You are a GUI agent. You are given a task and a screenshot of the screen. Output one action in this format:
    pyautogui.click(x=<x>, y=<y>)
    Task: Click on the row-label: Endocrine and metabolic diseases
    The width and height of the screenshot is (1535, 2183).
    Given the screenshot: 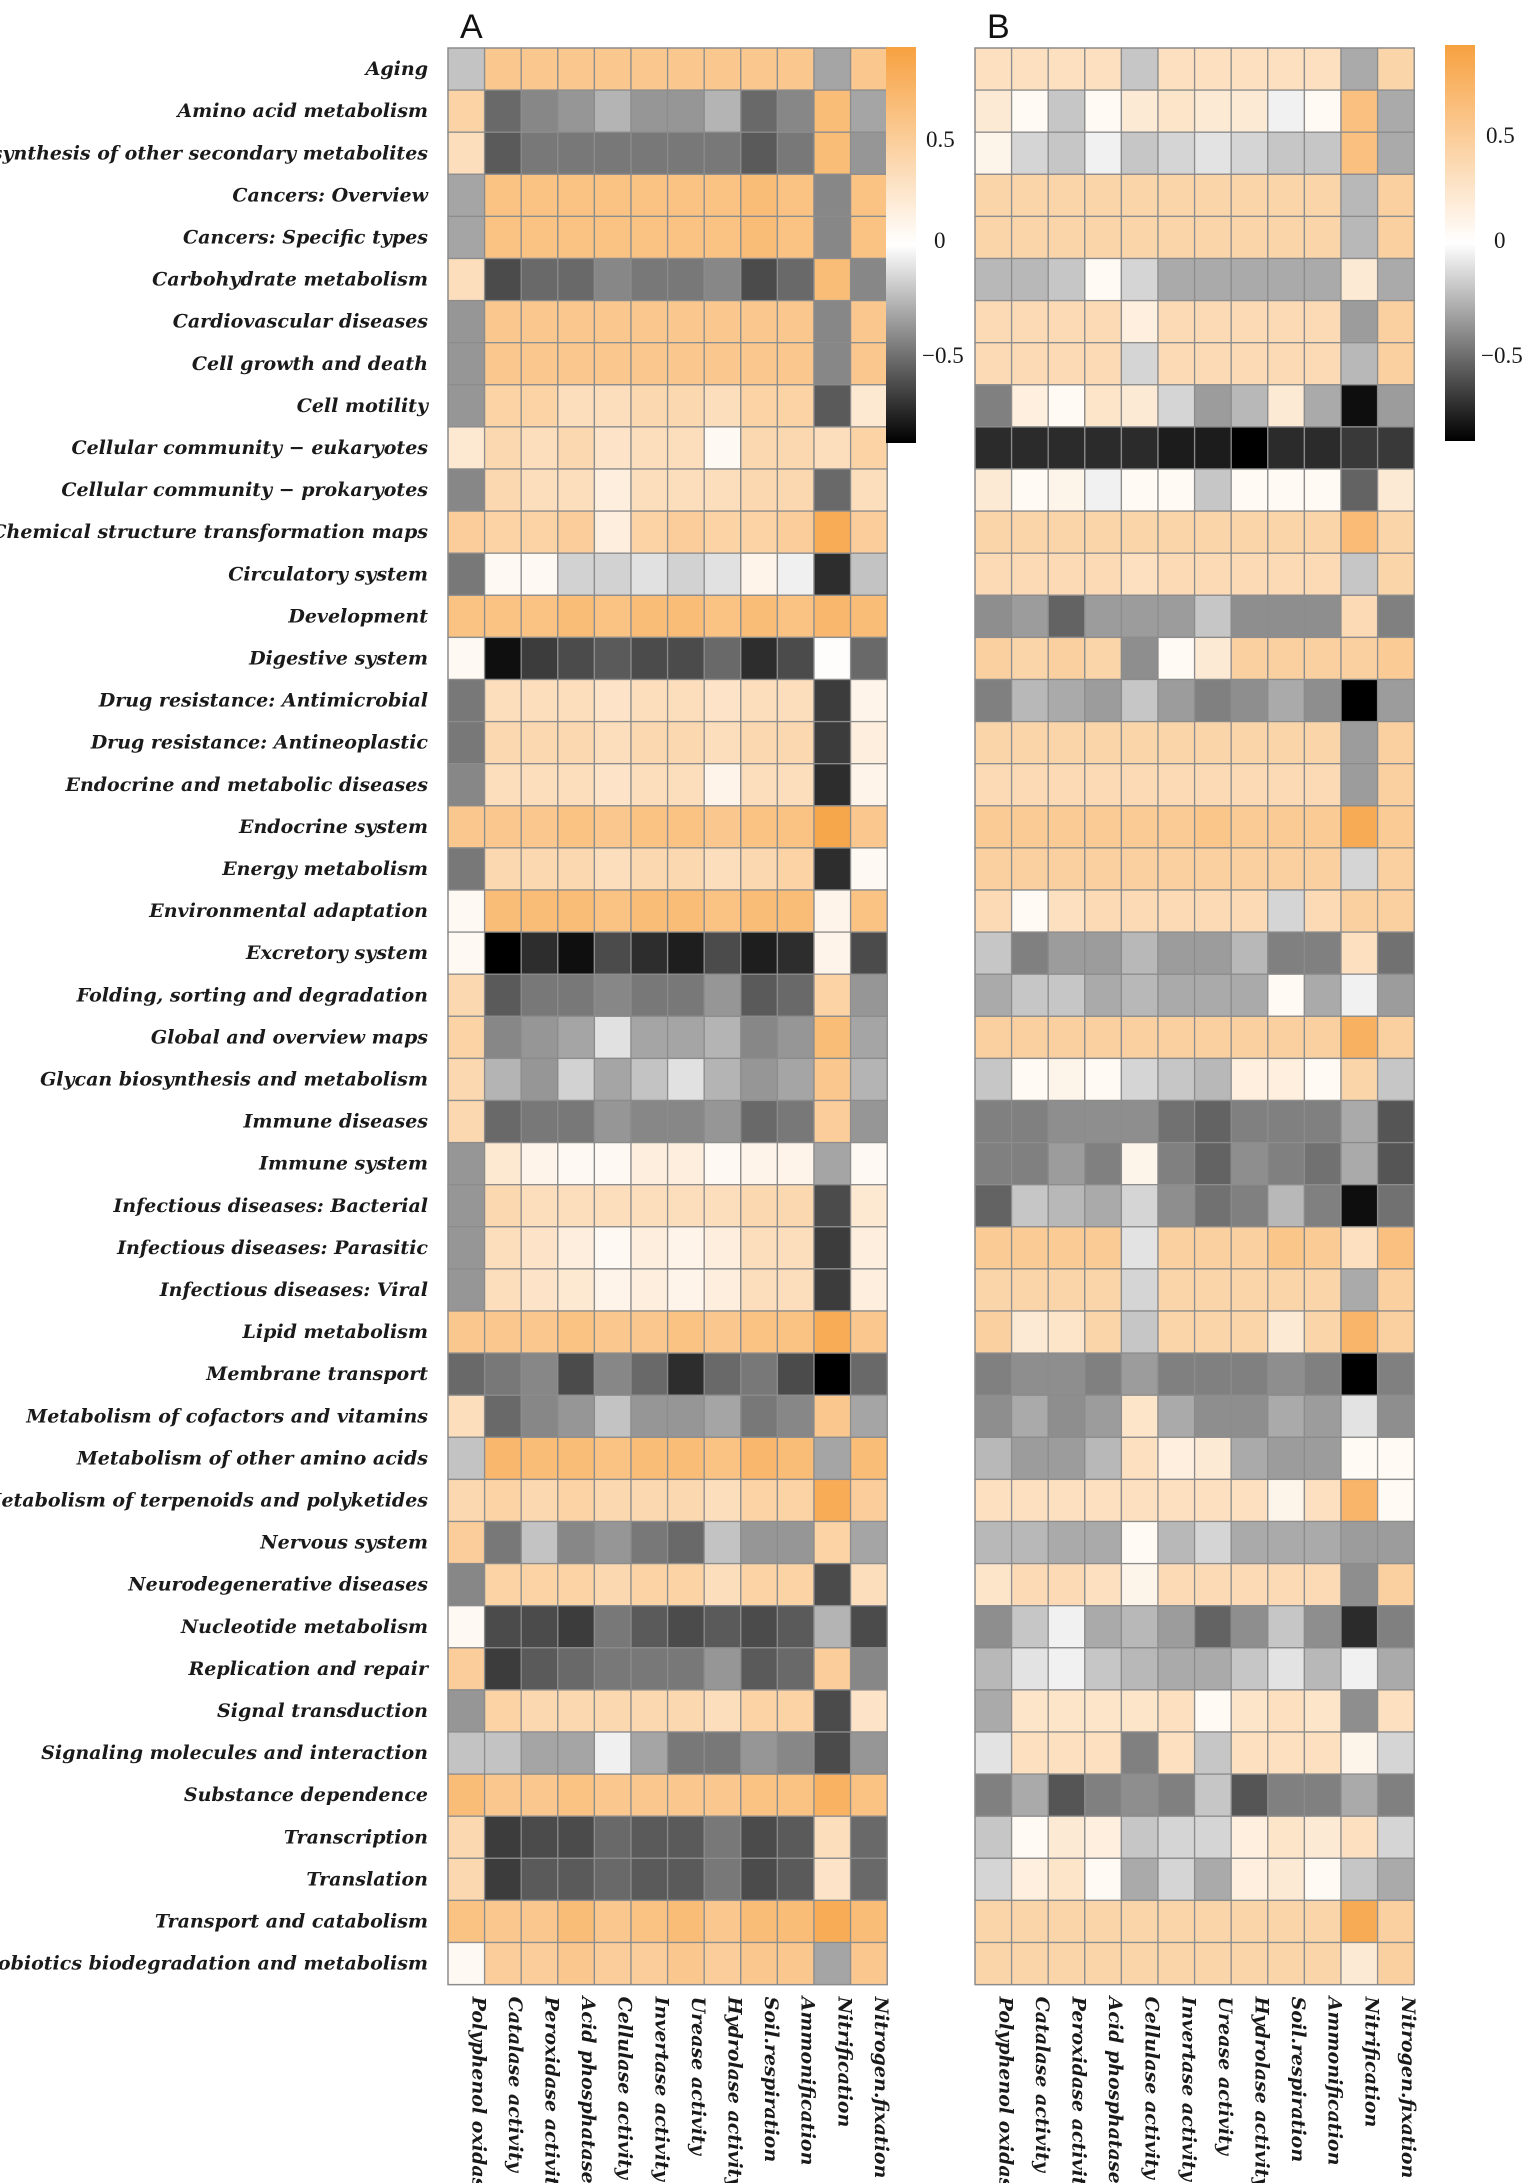 What is the action you would take?
    pyautogui.click(x=246, y=785)
    